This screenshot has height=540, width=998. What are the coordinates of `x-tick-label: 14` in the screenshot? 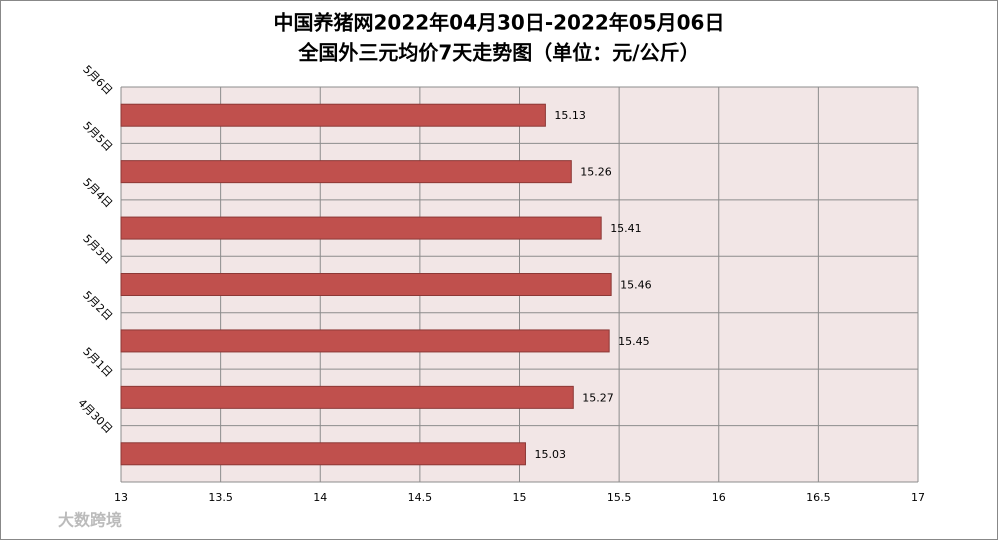 It's located at (320, 497).